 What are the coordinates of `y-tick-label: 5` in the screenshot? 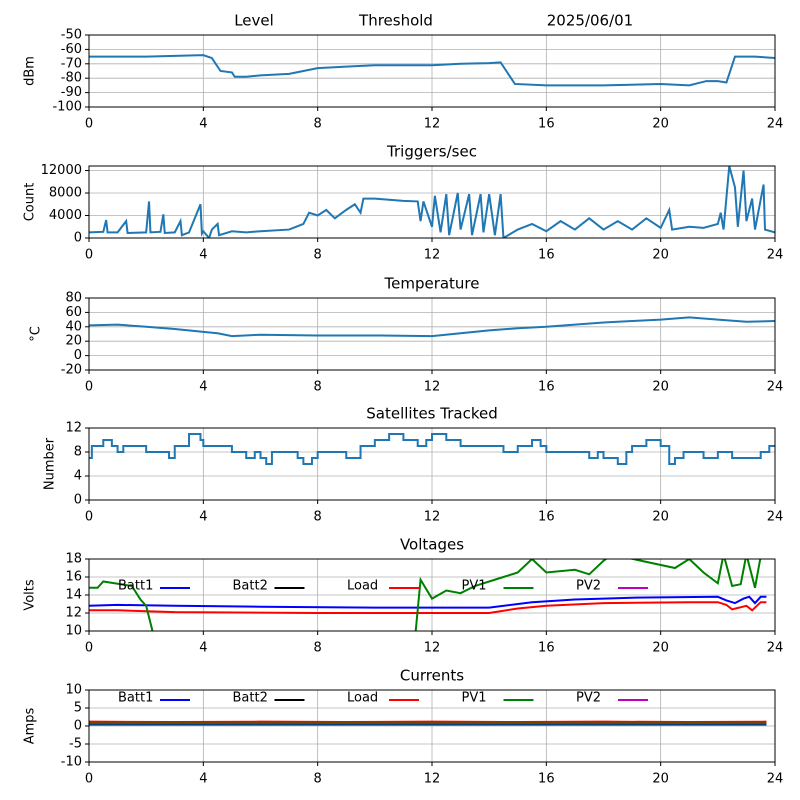 It's located at (78, 708).